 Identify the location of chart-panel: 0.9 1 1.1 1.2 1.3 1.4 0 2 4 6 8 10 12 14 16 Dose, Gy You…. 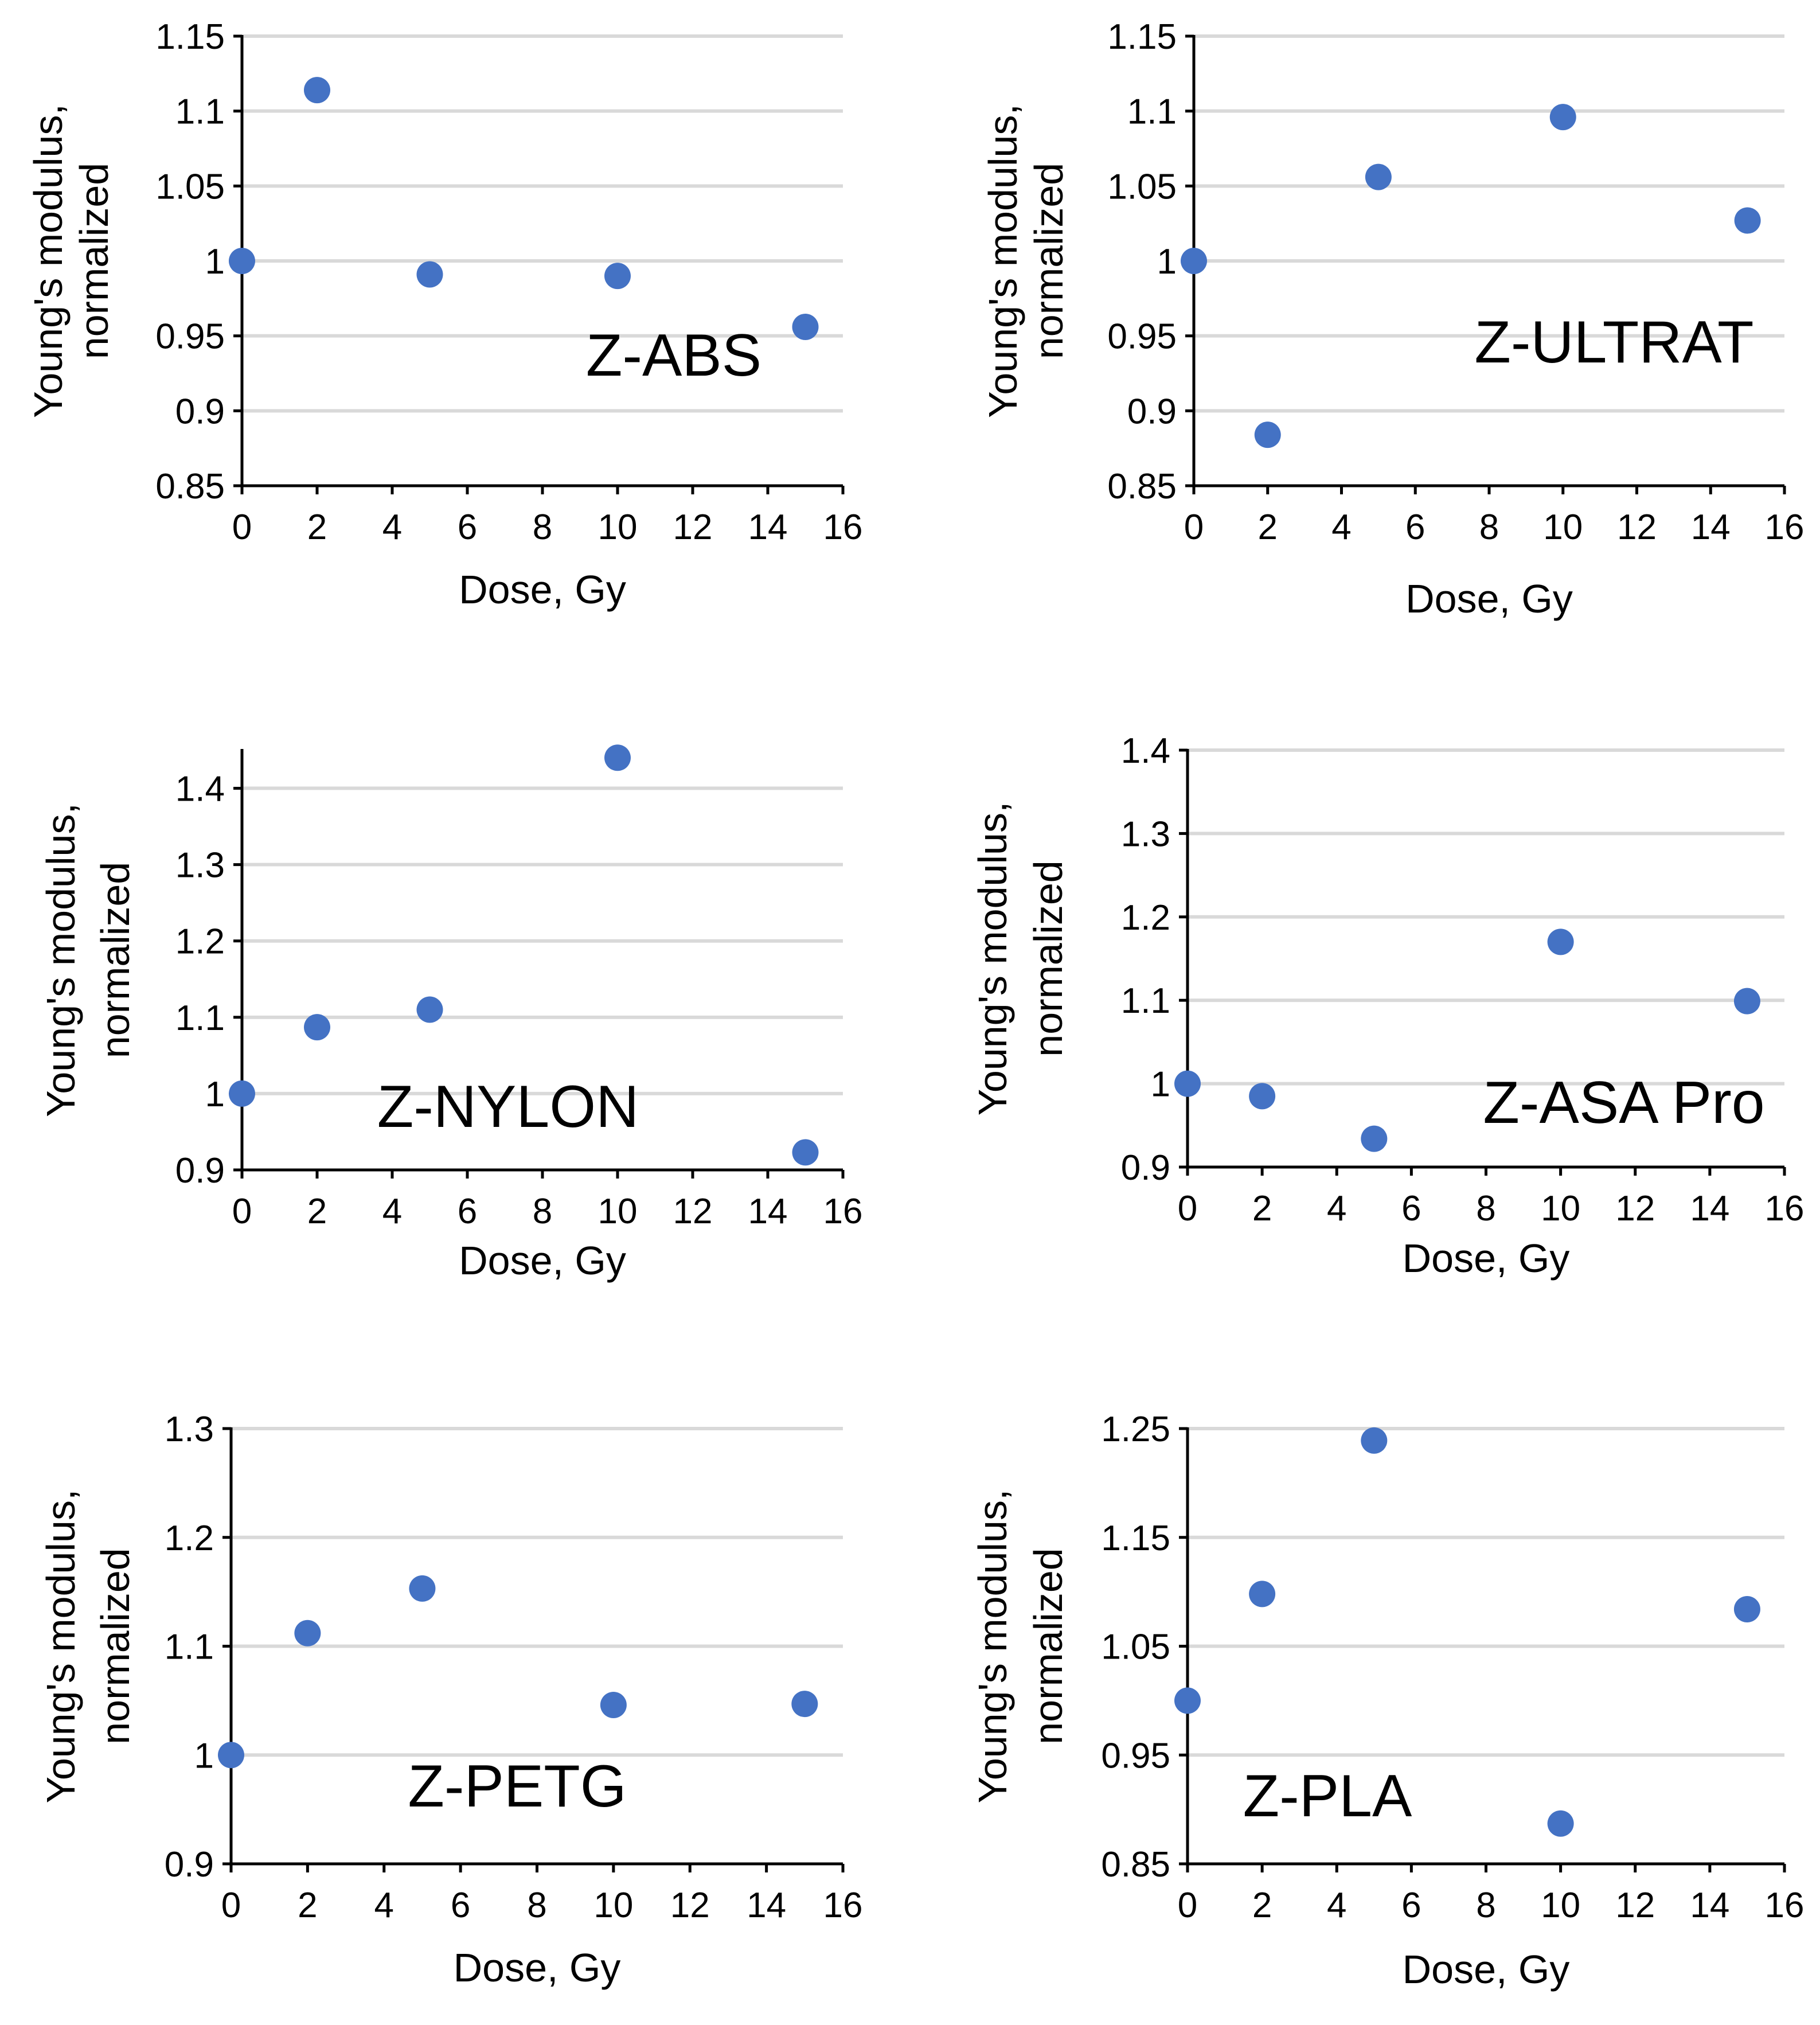
(1387, 1006).